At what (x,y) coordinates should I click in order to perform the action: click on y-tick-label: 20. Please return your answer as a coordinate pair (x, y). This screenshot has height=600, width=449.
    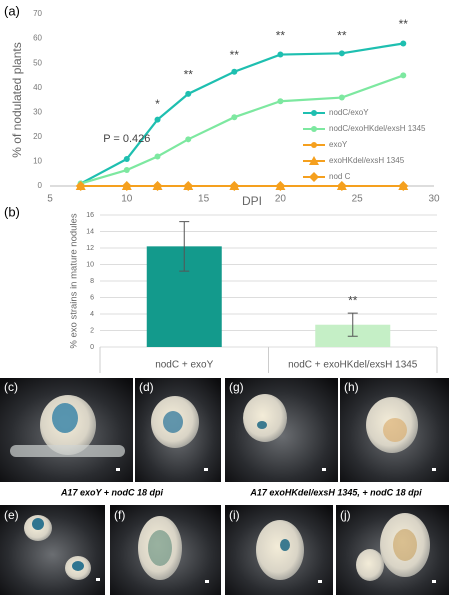
    Looking at the image, I should click on (37, 136).